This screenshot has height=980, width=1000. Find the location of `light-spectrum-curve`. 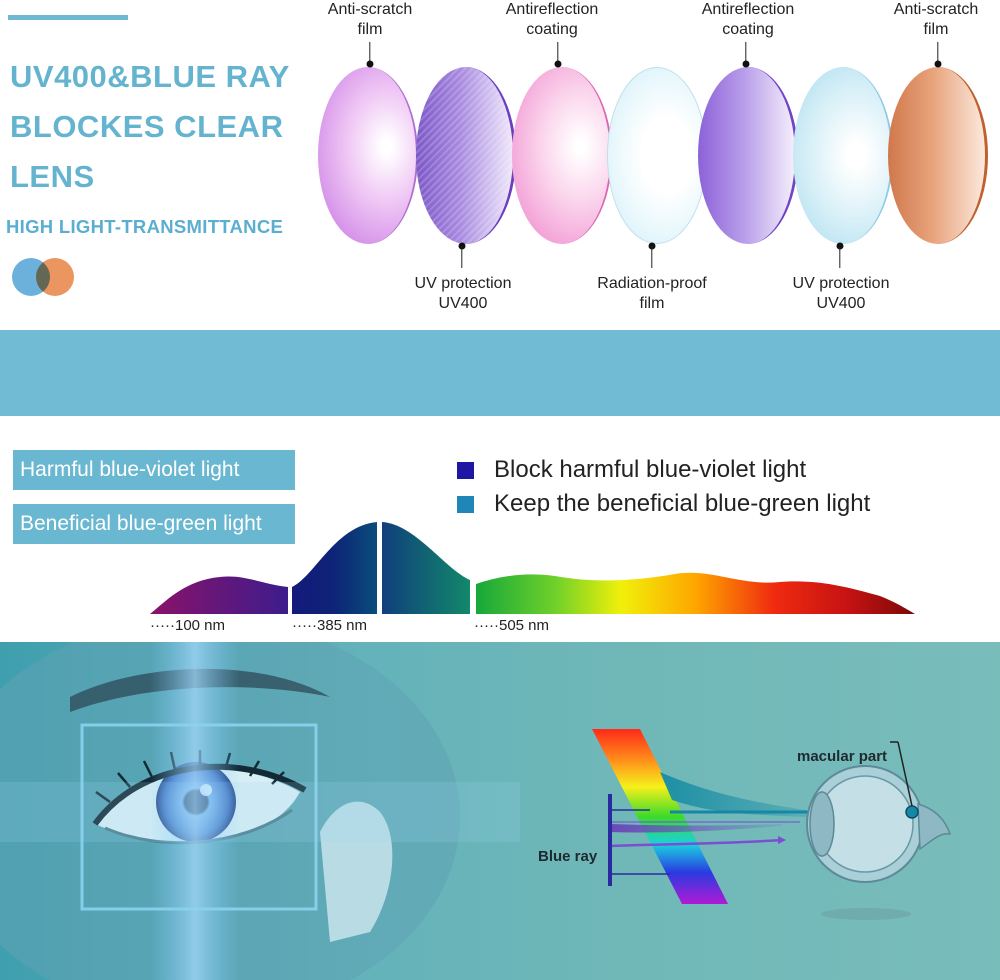

light-spectrum-curve is located at coordinates (532, 568).